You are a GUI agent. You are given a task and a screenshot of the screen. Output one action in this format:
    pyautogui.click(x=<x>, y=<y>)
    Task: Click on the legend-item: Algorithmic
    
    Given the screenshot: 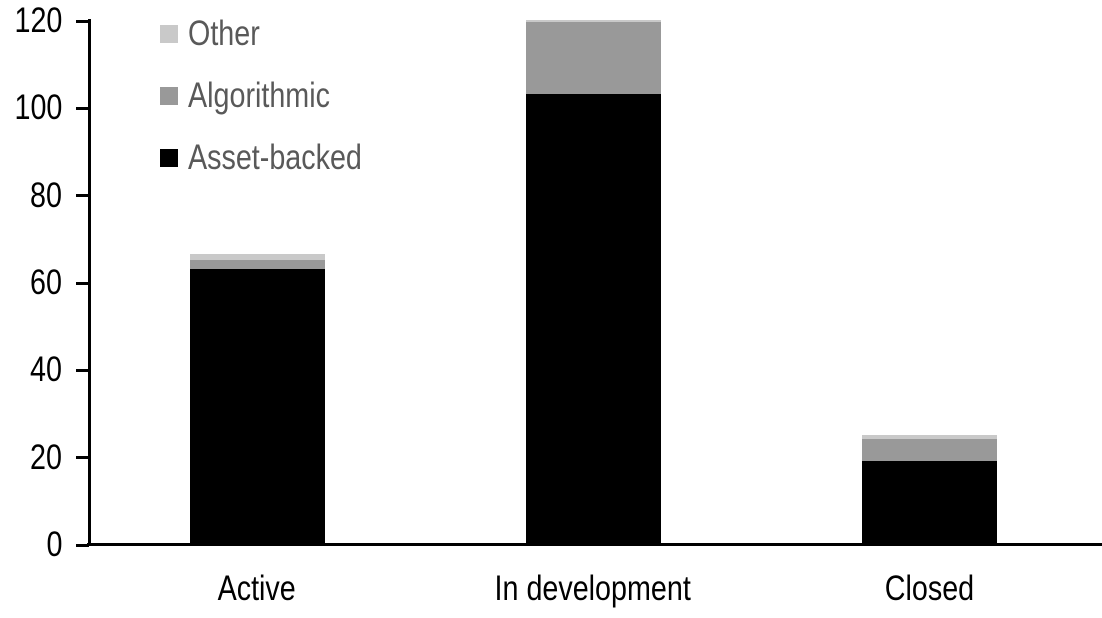 What is the action you would take?
    pyautogui.click(x=280, y=96)
    